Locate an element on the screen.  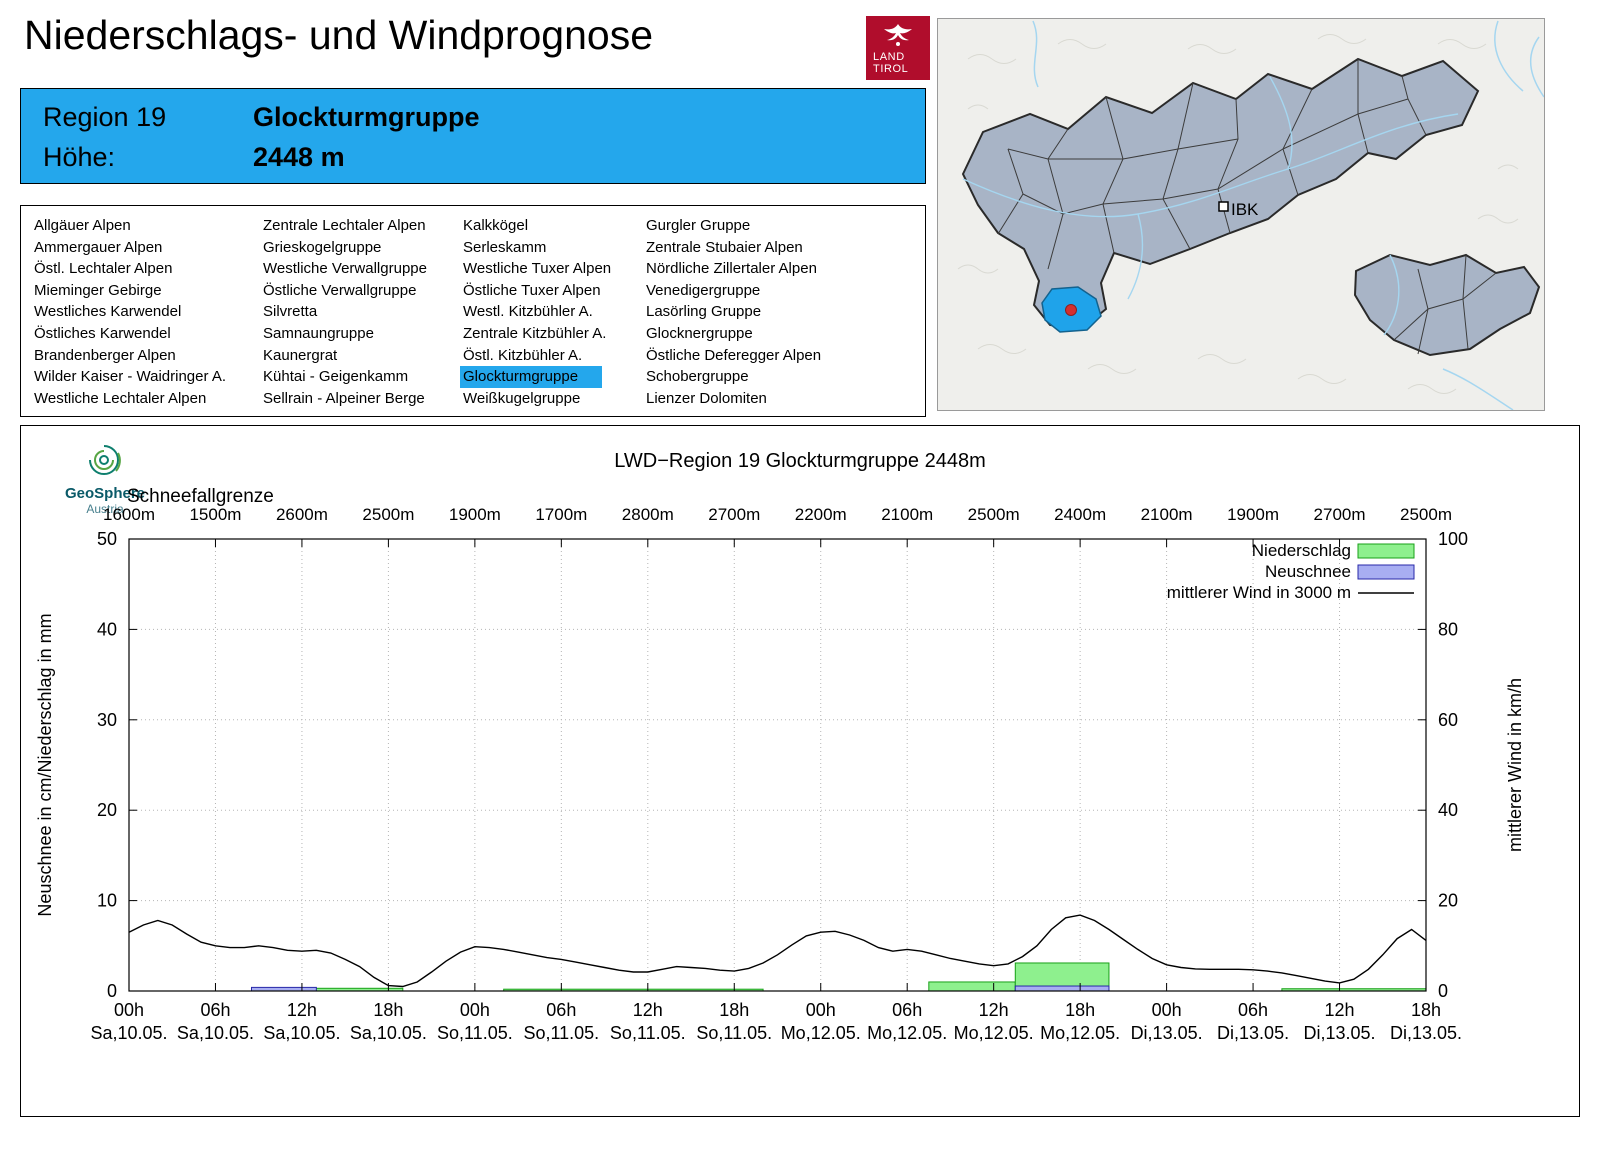
region-list-item: Lasörling Gruppe is located at coordinates (704, 312).